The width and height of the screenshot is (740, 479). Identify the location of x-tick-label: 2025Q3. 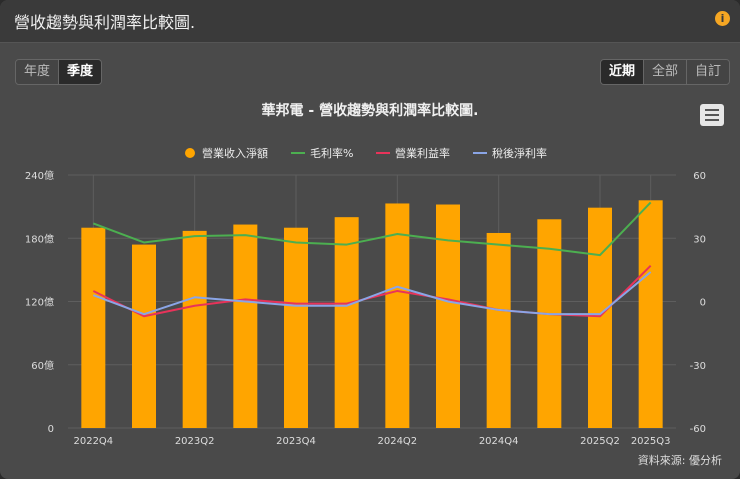
(651, 441).